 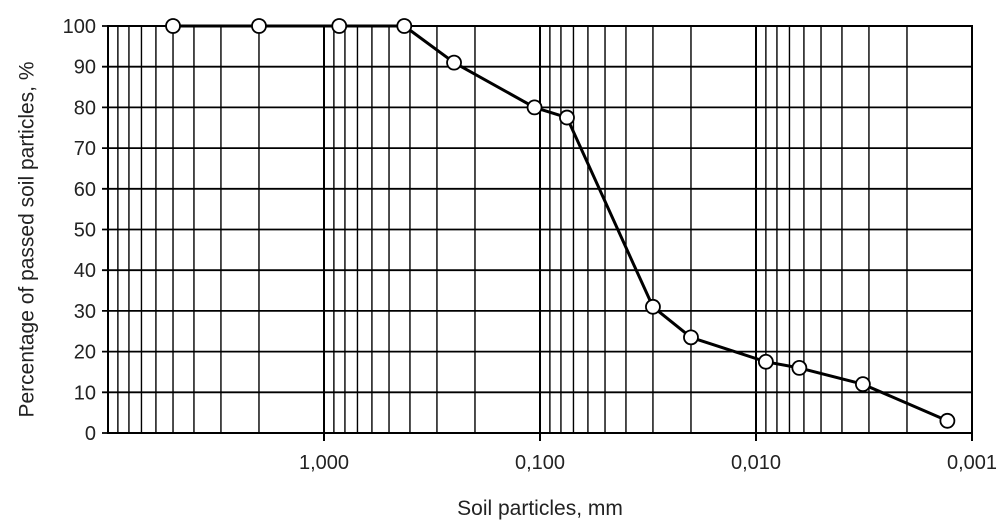 I want to click on y-tick-label: 20, so click(x=85, y=353).